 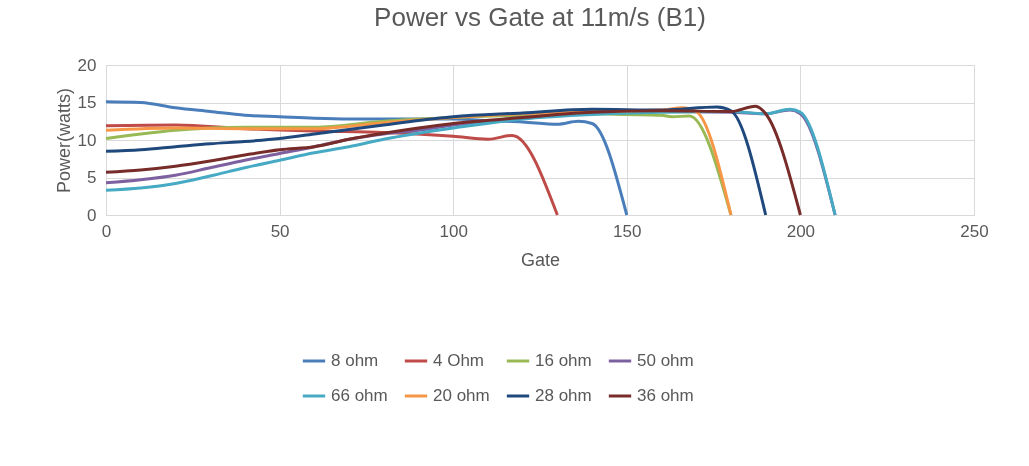 I want to click on x-axis-title: Gate, so click(x=540, y=259).